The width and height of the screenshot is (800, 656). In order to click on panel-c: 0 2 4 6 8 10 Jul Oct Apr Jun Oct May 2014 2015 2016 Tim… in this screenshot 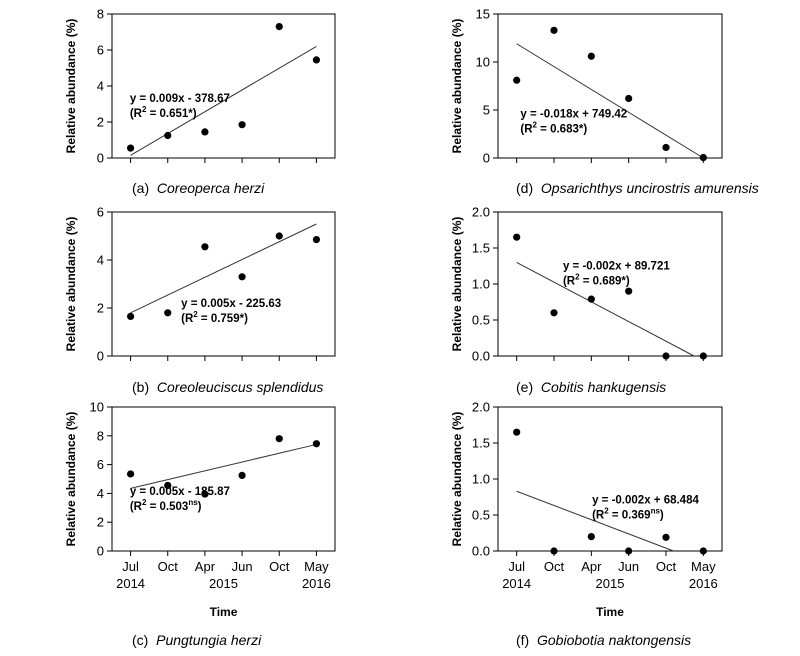, I will do `click(200, 524)`.